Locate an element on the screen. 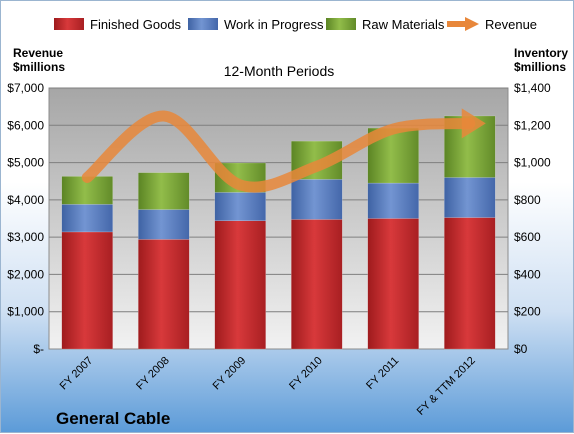 The height and width of the screenshot is (434, 574). plot-title: 12-Month Periods is located at coordinates (279, 71).